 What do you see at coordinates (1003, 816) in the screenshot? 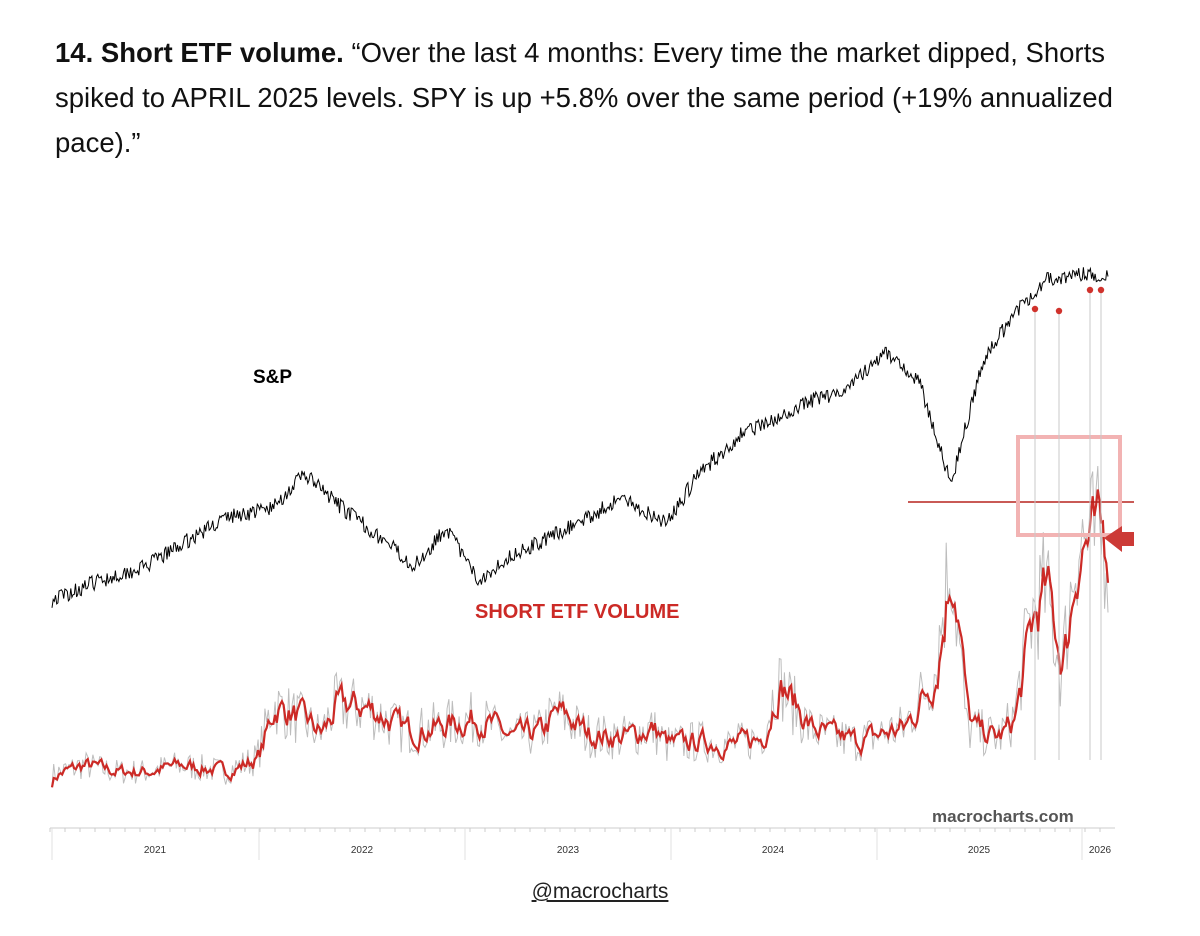
I see `watermark: macrocharts.com` at bounding box center [1003, 816].